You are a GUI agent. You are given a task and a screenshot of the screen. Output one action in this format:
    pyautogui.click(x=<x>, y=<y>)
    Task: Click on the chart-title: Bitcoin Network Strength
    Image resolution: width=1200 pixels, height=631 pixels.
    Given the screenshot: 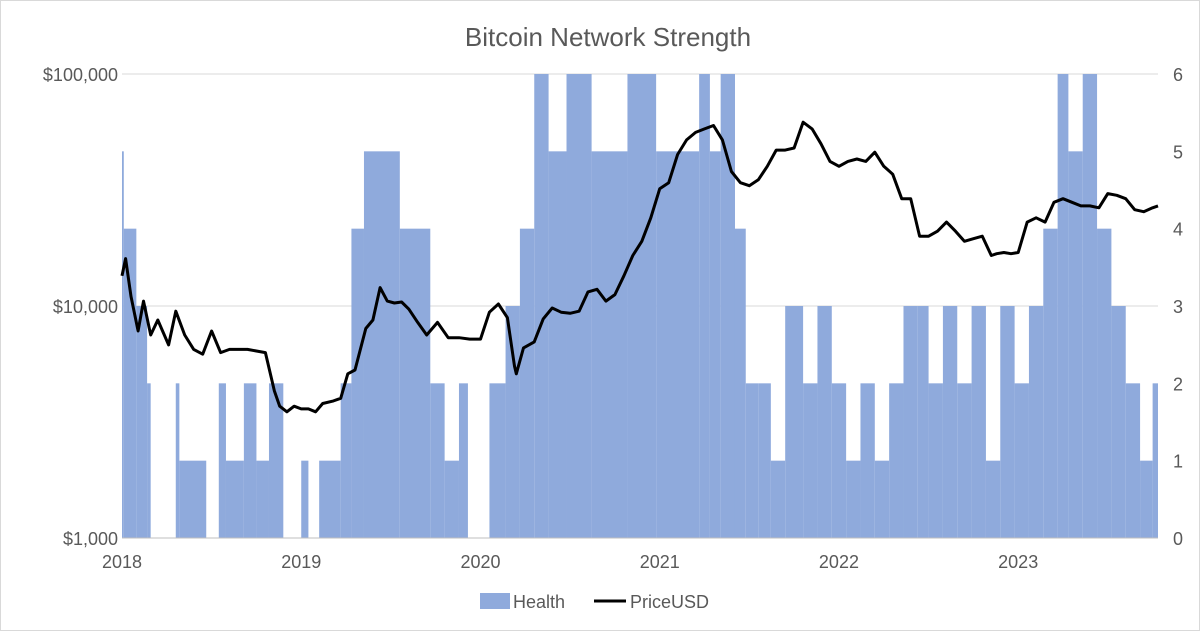 What is the action you would take?
    pyautogui.click(x=608, y=37)
    